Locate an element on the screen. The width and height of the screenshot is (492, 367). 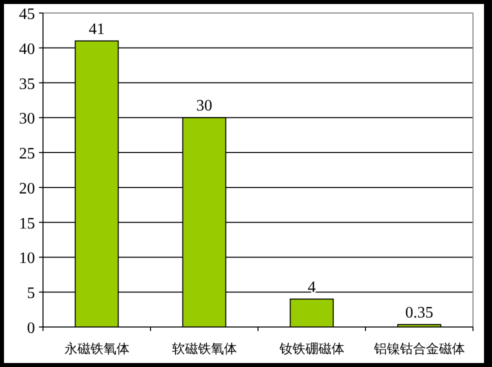
data-label: 0.35 is located at coordinates (419, 313).